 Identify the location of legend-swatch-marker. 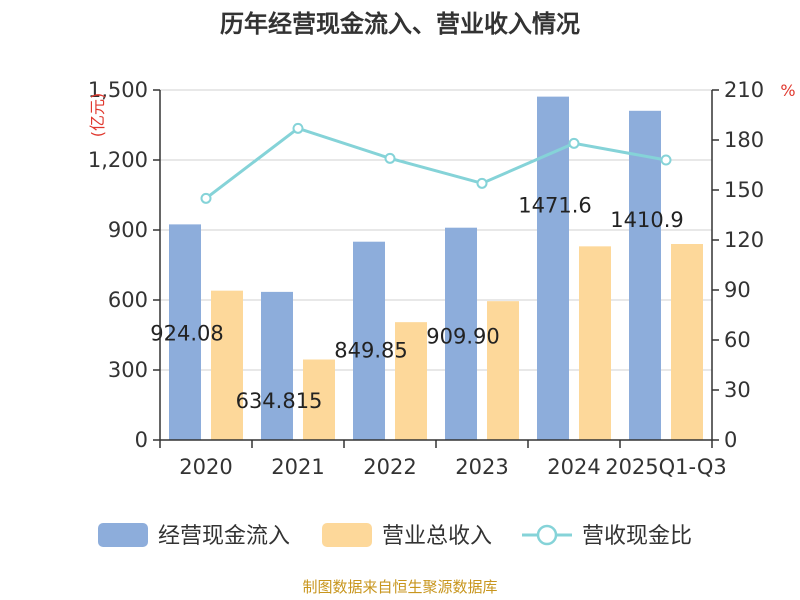
(547, 535).